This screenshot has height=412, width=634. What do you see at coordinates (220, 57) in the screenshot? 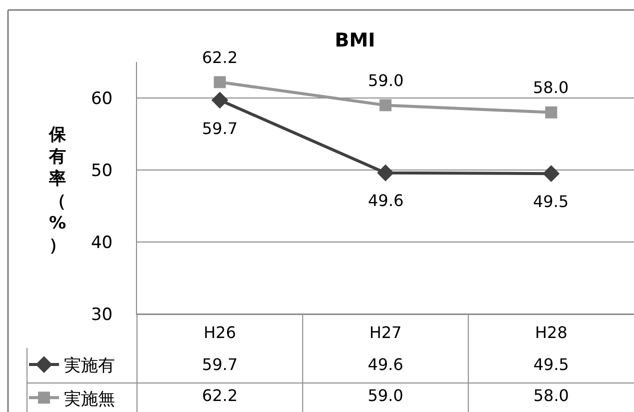
I see `text: 62.2` at bounding box center [220, 57].